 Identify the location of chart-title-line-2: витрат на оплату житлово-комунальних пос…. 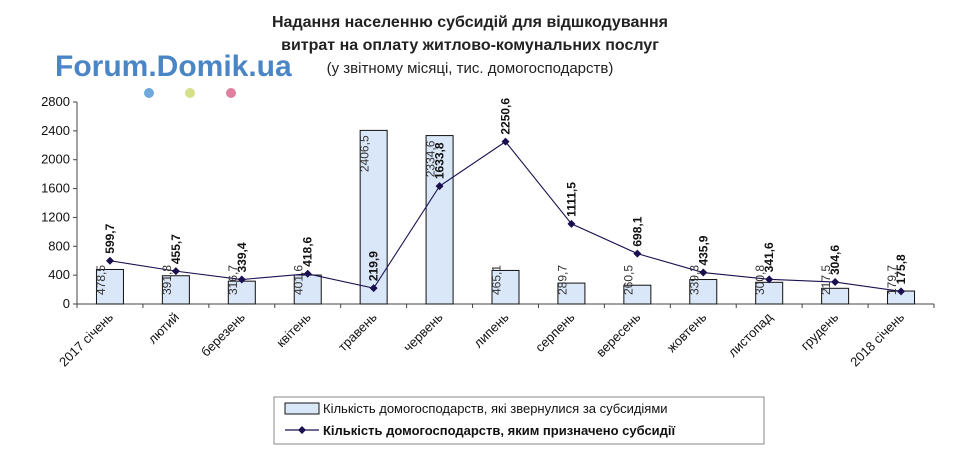
(470, 45).